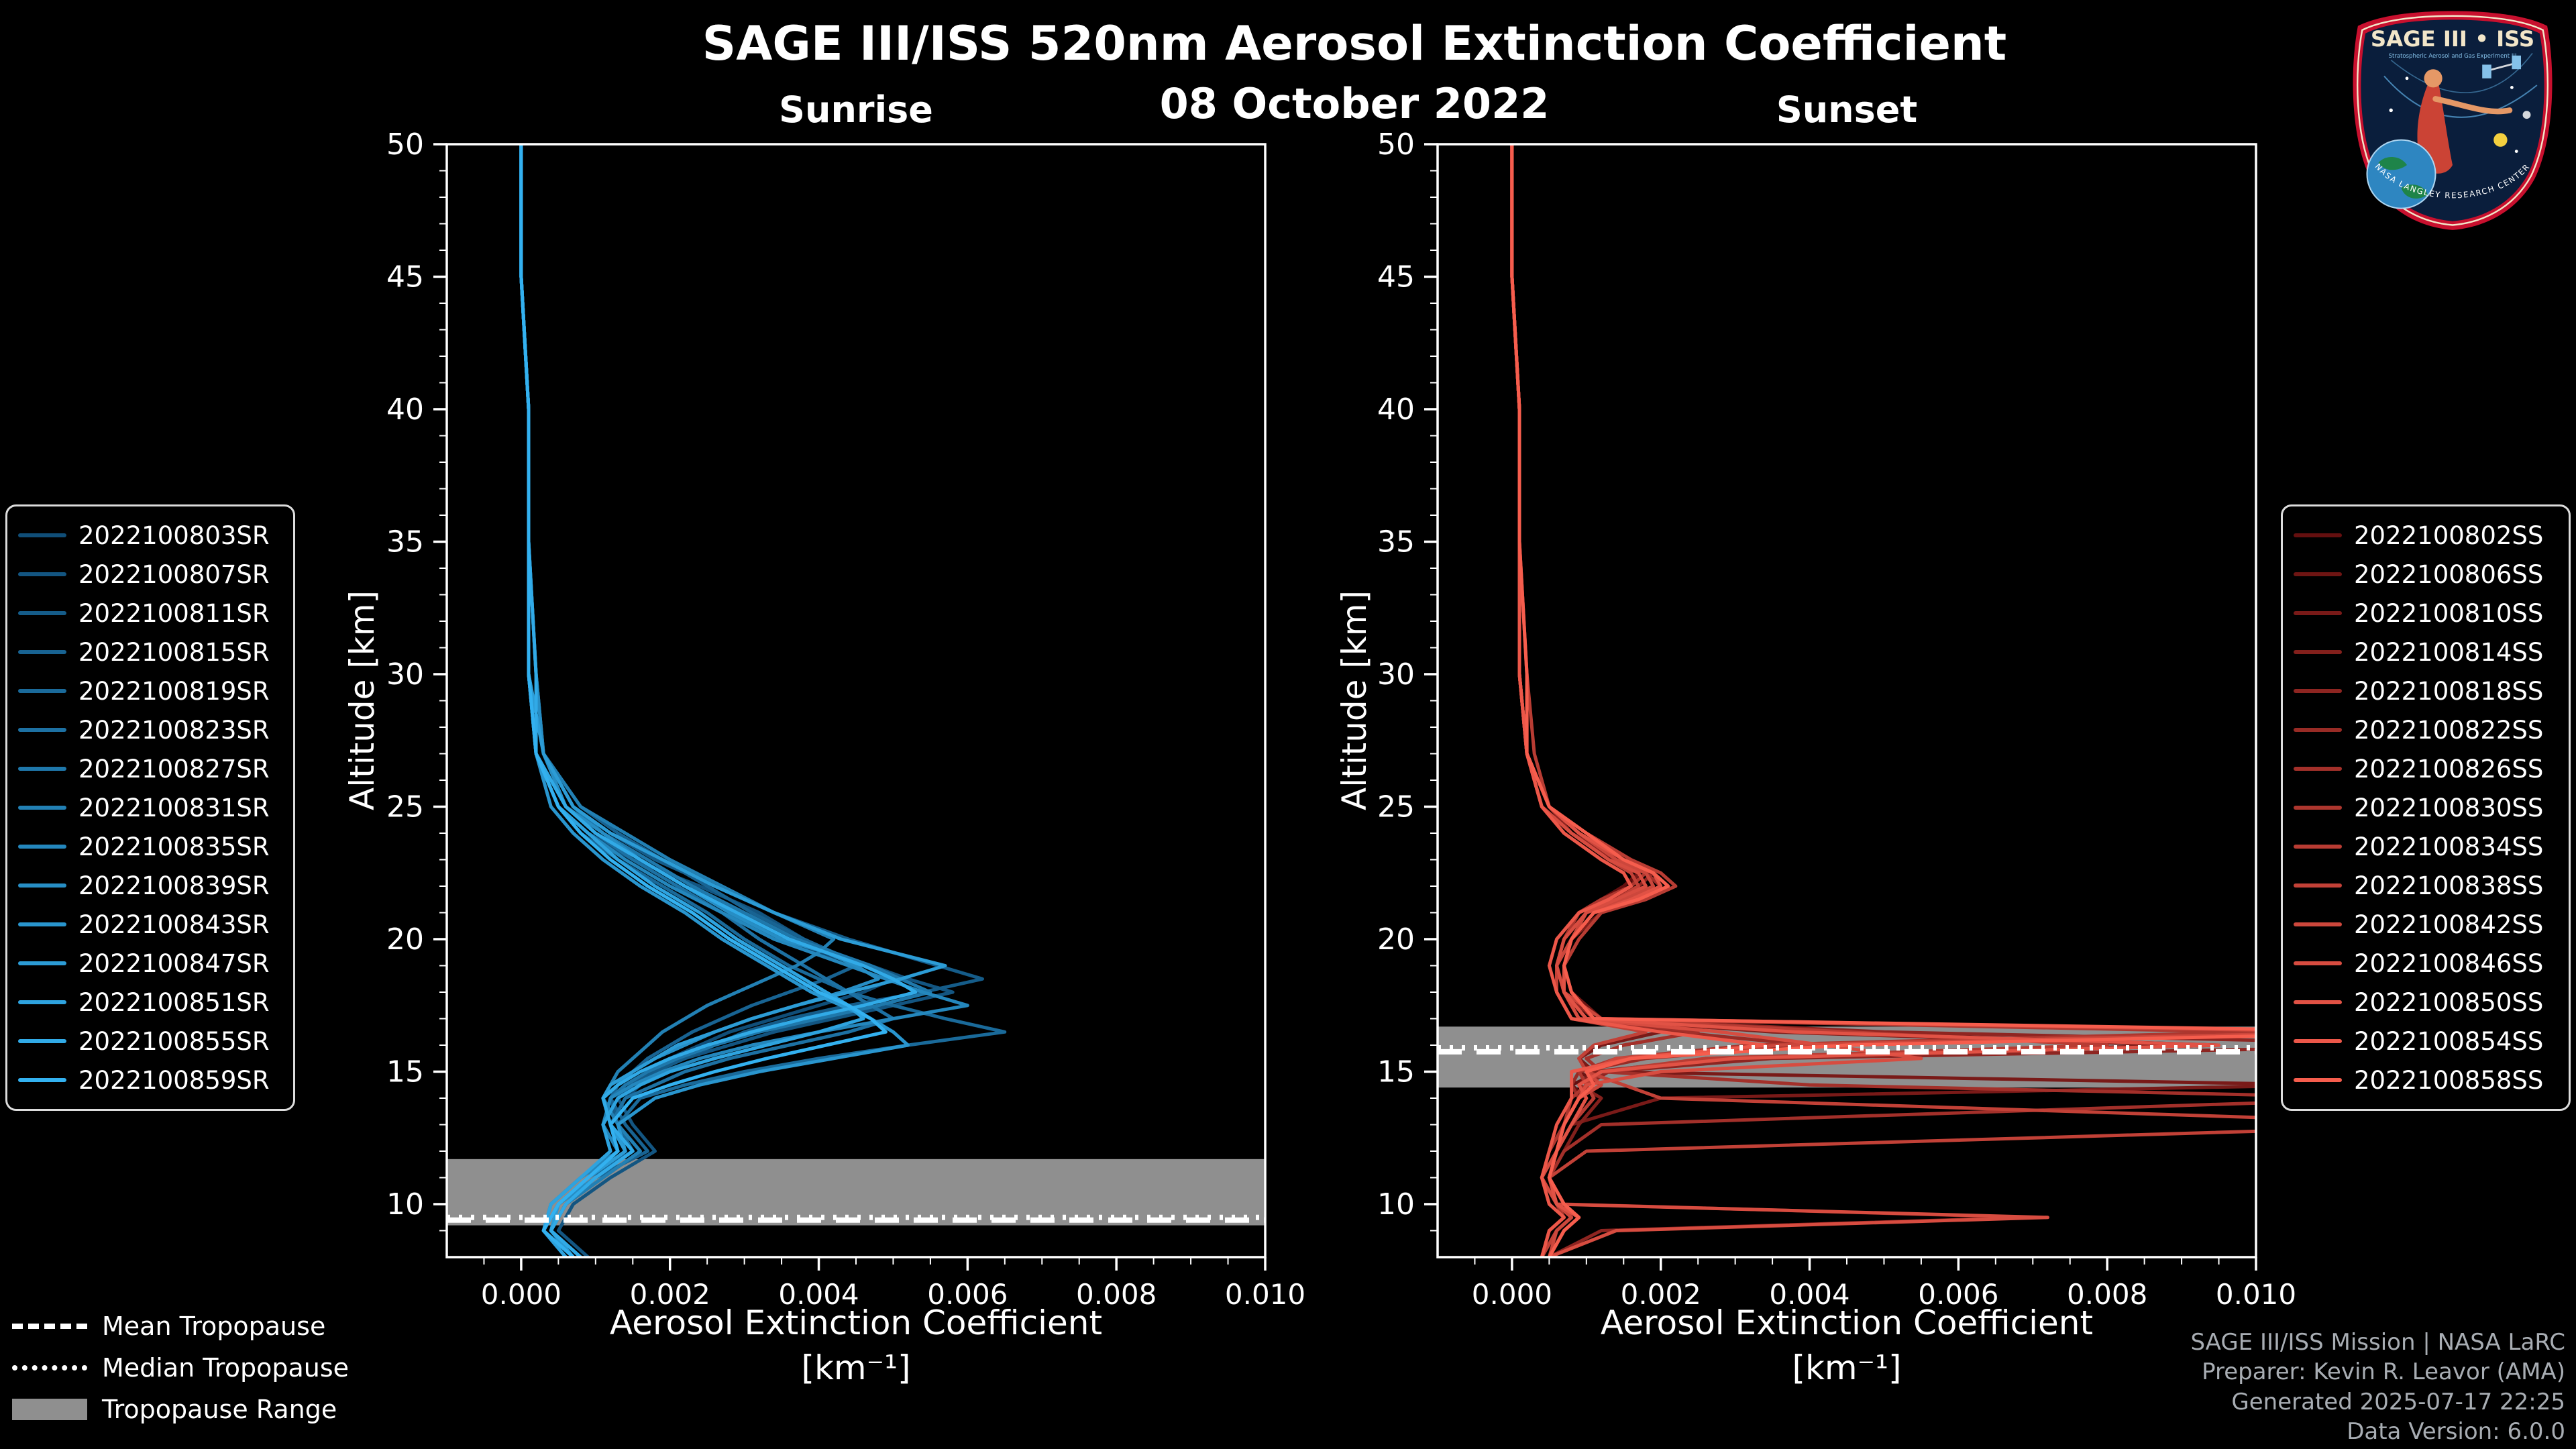  Describe the element at coordinates (2449, 963) in the screenshot. I see `legend-label: 2022100846SS` at that location.